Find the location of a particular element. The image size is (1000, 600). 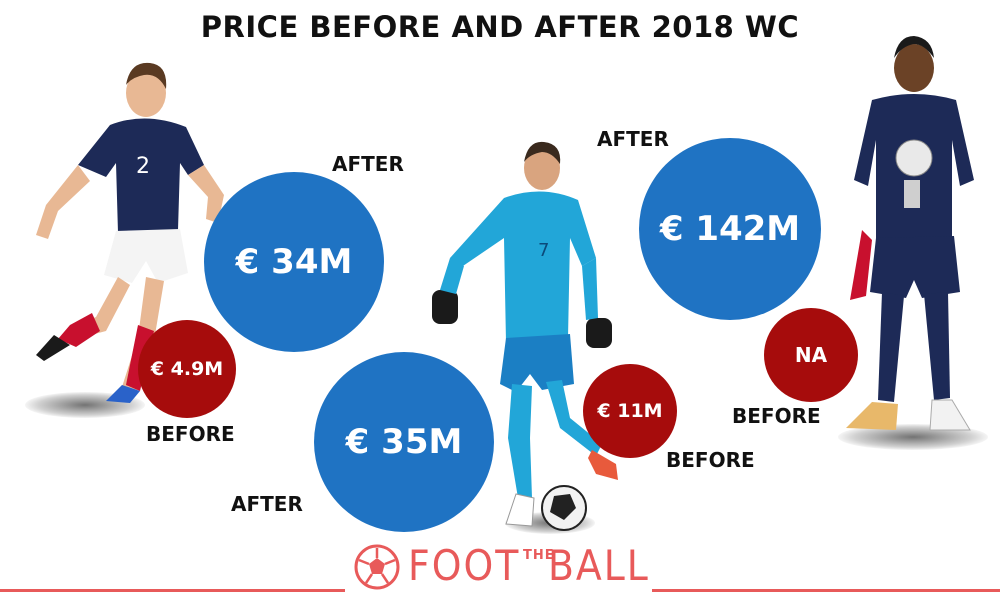

football-icon is located at coordinates (377, 567).